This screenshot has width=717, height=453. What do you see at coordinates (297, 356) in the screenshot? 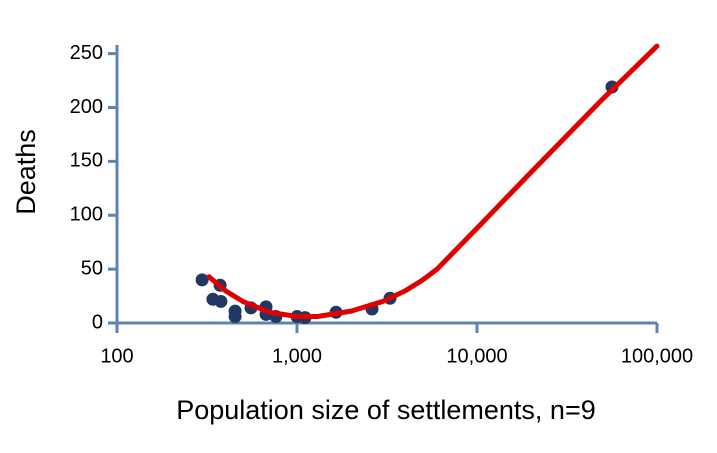
I see `x-tick-label: 1,000` at bounding box center [297, 356].